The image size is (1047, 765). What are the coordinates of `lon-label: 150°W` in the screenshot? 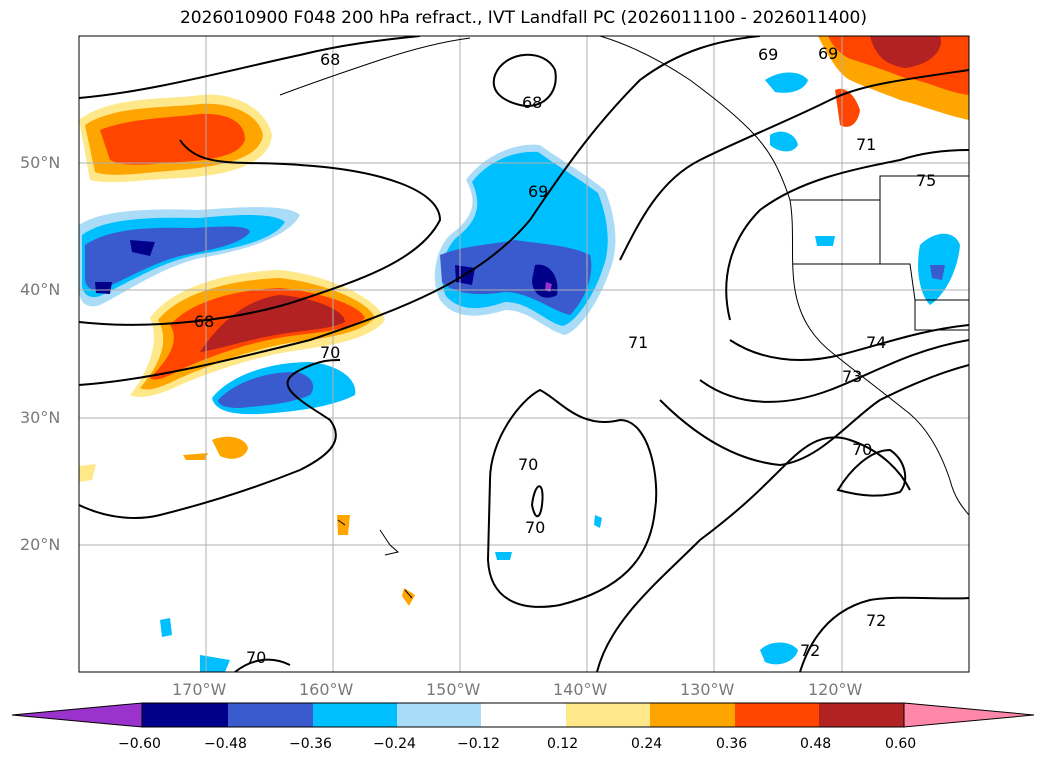 It's located at (453, 689).